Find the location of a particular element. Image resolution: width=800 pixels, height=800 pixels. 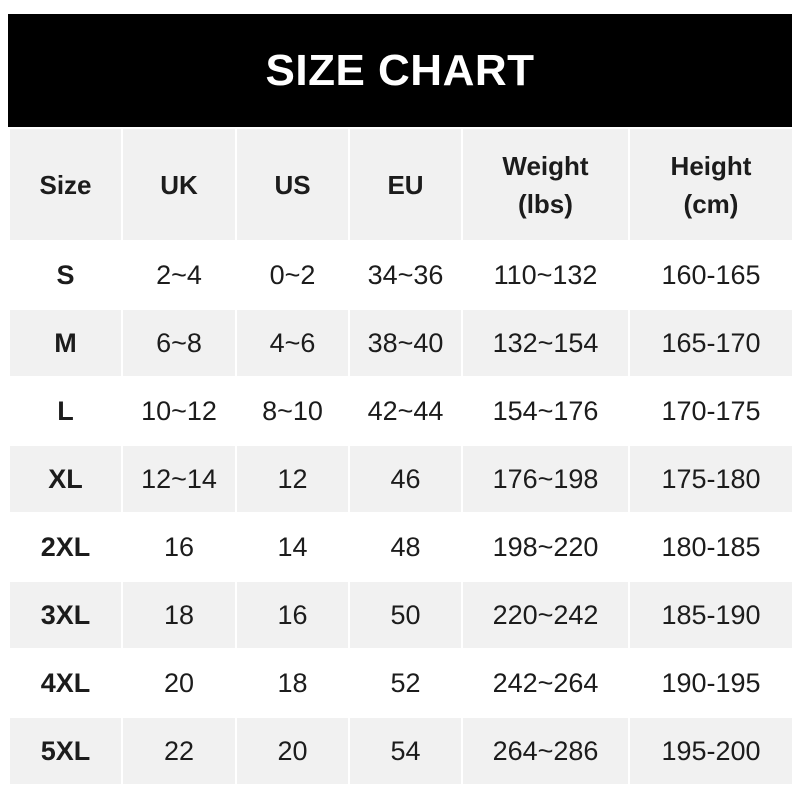

cell-weight: 198~220 is located at coordinates (545, 547).